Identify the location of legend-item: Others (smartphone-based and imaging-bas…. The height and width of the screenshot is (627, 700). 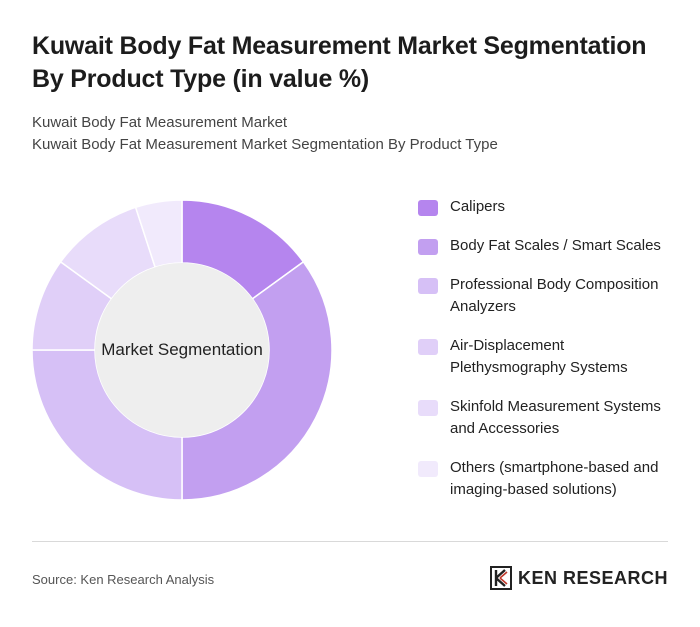
(550, 479).